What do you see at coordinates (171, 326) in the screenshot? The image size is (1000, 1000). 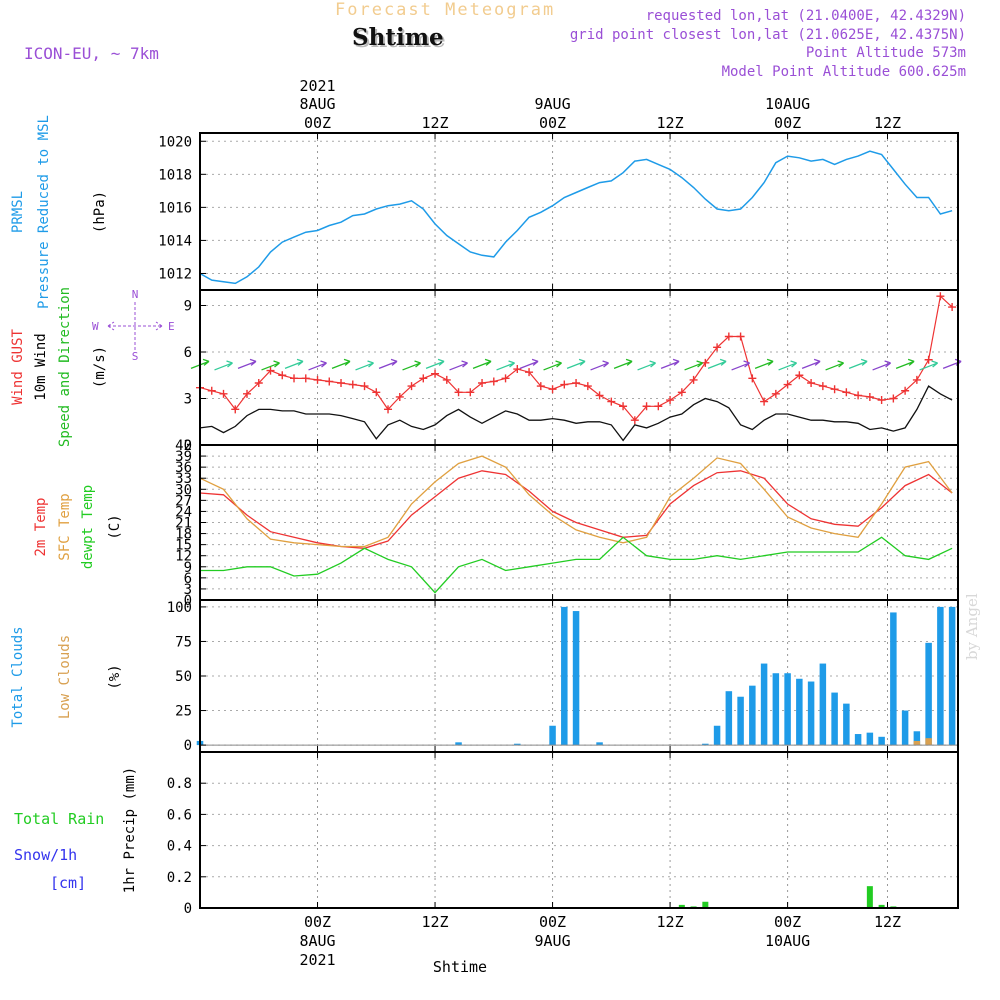 I see `compass-e: E` at bounding box center [171, 326].